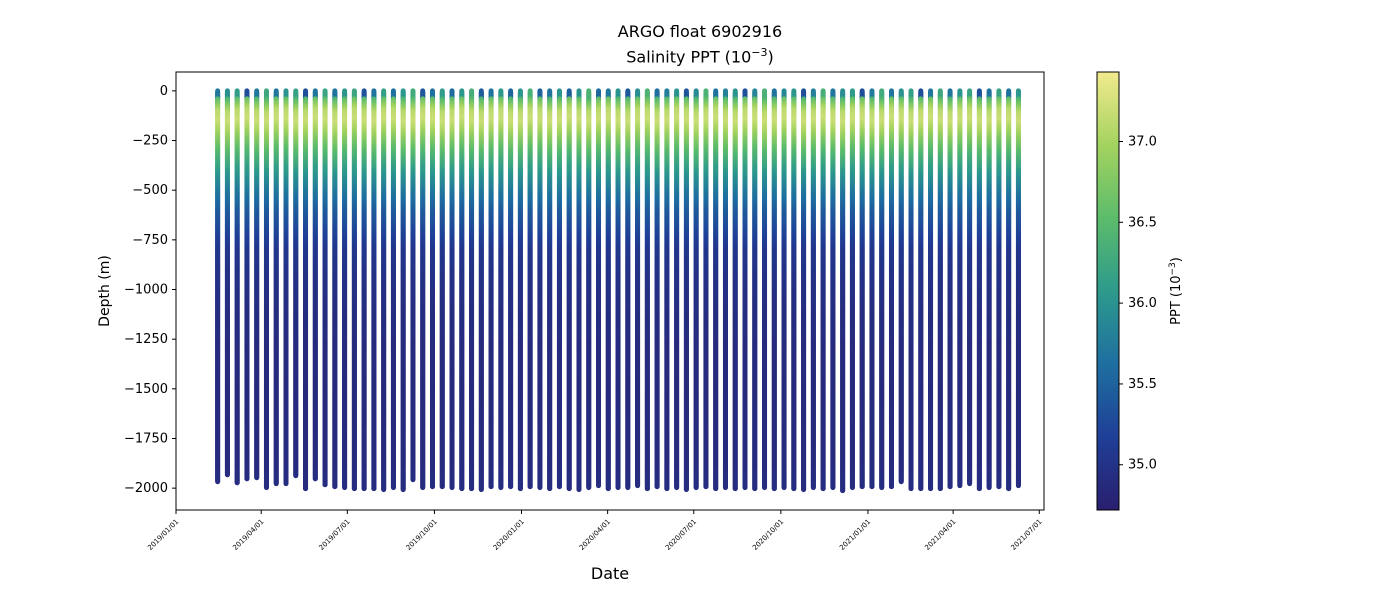 This screenshot has height=600, width=1400. What do you see at coordinates (700, 31) in the screenshot?
I see `chart-title: ARGO float 6902916` at bounding box center [700, 31].